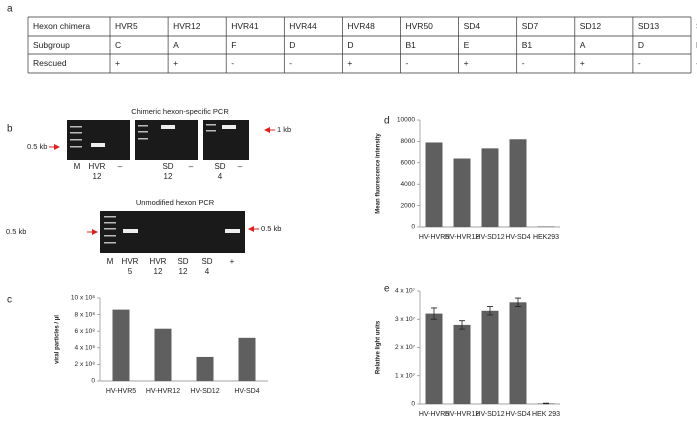 Image resolution: width=697 pixels, height=429 pixels. I want to click on table-cell: HVR50, so click(420, 26).